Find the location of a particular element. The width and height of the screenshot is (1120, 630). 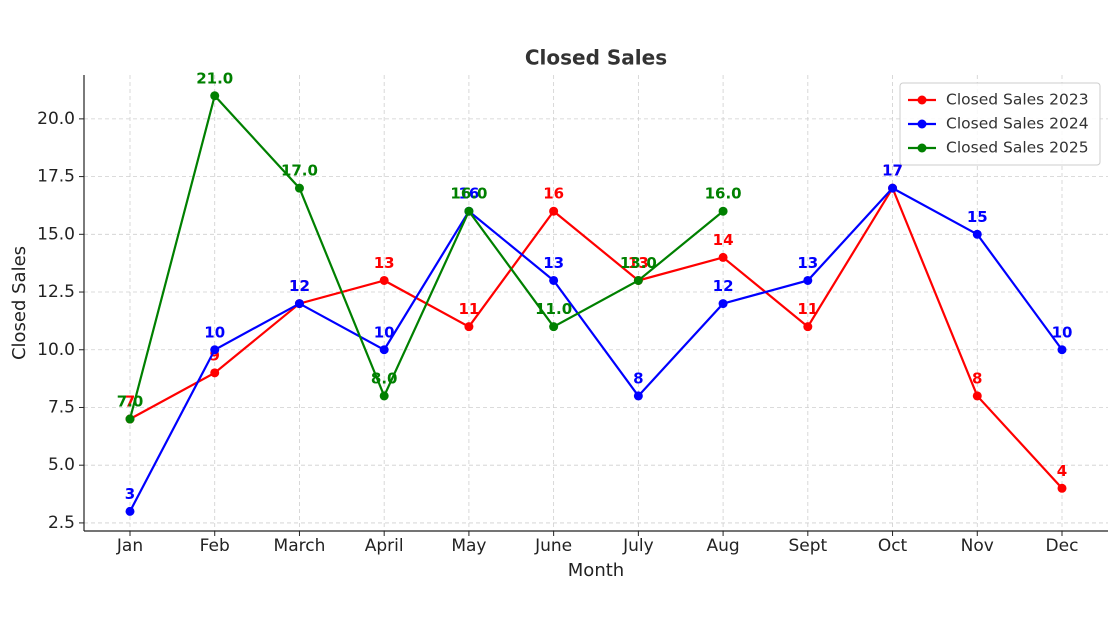

data-label: 8.0 is located at coordinates (384, 378).